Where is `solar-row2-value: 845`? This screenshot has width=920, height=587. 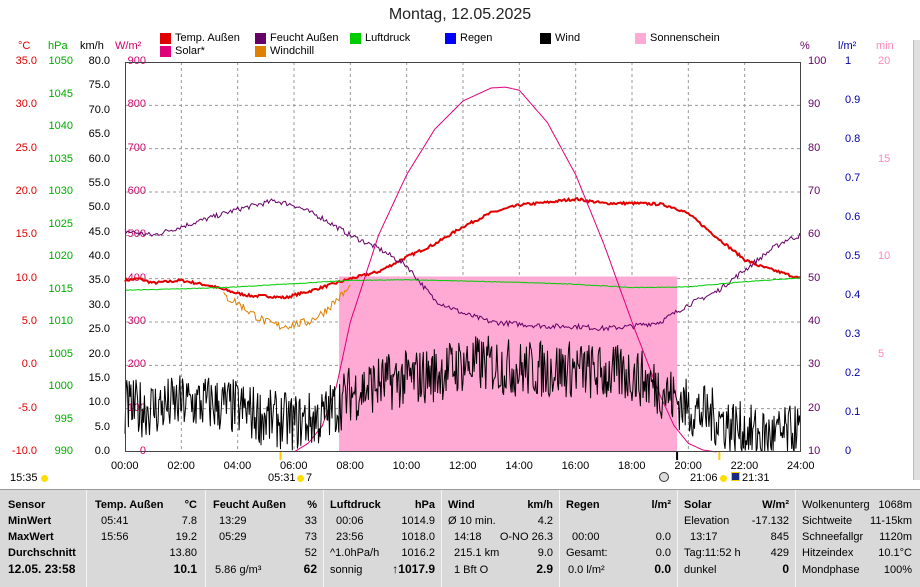 solar-row2-value: 845 is located at coordinates (779, 537).